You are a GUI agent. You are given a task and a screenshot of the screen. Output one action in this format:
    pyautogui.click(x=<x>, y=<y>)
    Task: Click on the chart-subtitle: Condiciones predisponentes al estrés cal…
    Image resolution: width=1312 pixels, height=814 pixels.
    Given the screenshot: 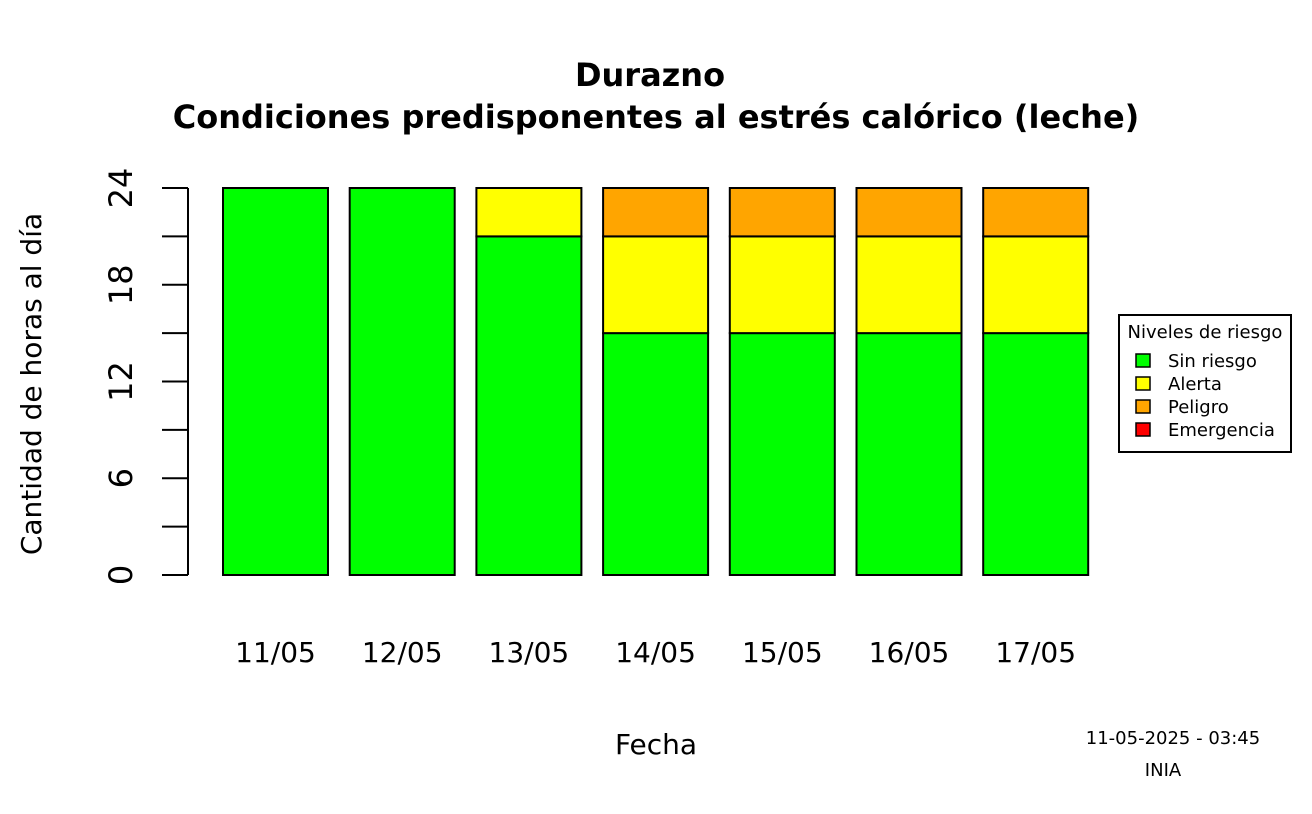 What is the action you would take?
    pyautogui.click(x=656, y=117)
    